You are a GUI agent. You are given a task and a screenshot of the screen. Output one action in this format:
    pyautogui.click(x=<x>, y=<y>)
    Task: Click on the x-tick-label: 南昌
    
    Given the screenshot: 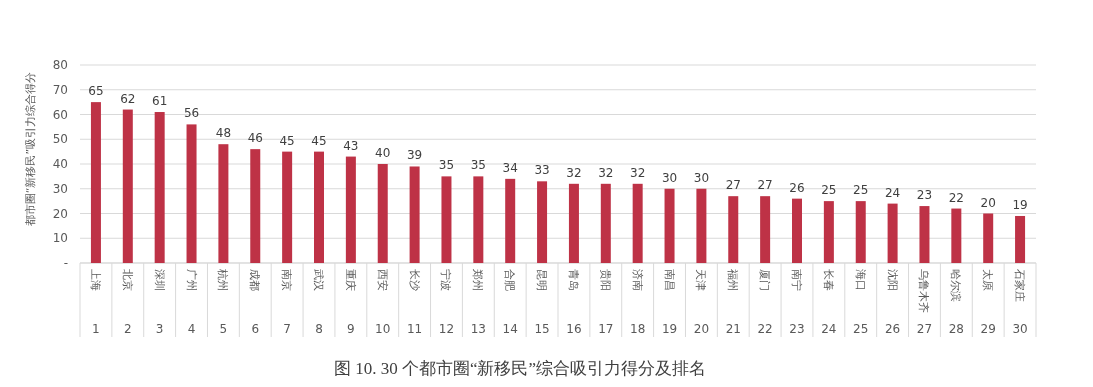 What is the action you would take?
    pyautogui.click(x=669, y=280)
    